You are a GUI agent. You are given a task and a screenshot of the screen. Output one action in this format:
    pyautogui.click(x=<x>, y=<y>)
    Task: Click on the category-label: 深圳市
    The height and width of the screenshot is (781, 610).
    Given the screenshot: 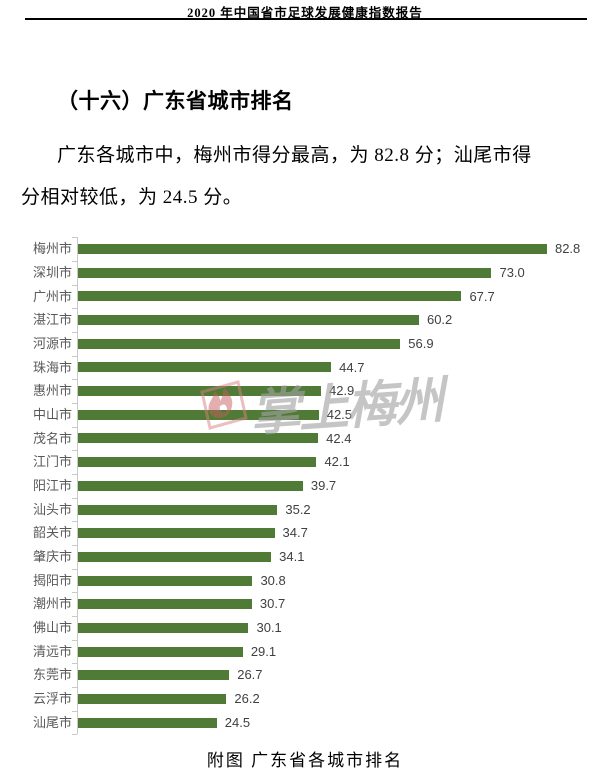 What is the action you would take?
    pyautogui.click(x=52, y=272)
    